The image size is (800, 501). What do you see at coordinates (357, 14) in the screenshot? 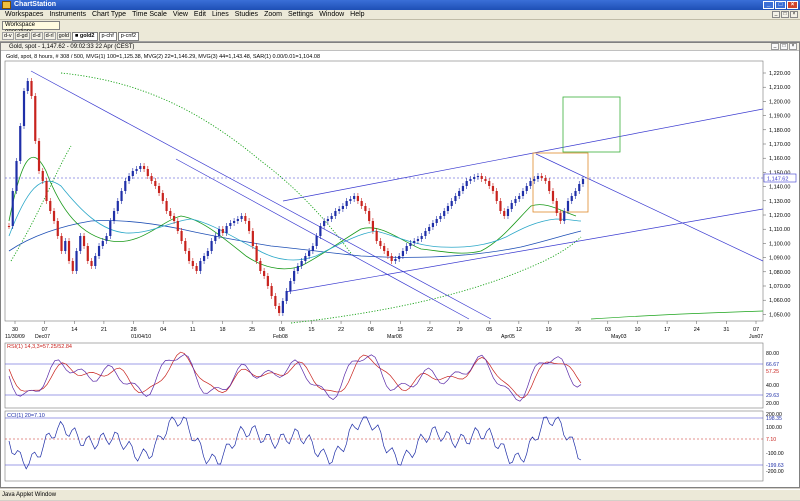
I see `menu-help: Help` at bounding box center [357, 14].